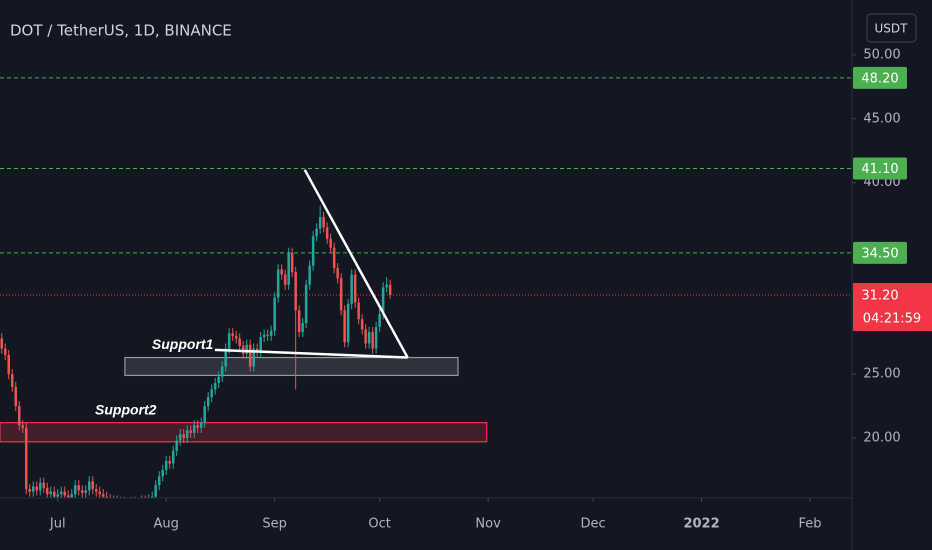 Image resolution: width=932 pixels, height=550 pixels. I want to click on currency-label: USDT, so click(892, 29).